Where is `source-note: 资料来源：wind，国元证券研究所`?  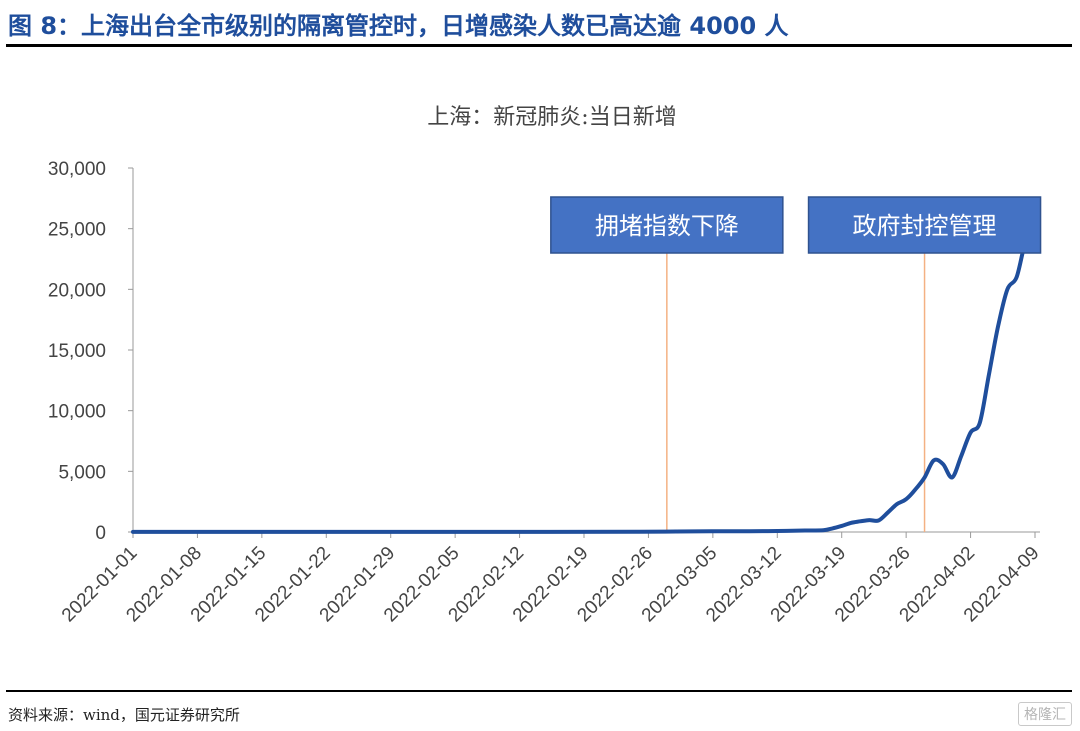
source-note: 资料来源：wind，国元证券研究所 is located at coordinates (124, 715).